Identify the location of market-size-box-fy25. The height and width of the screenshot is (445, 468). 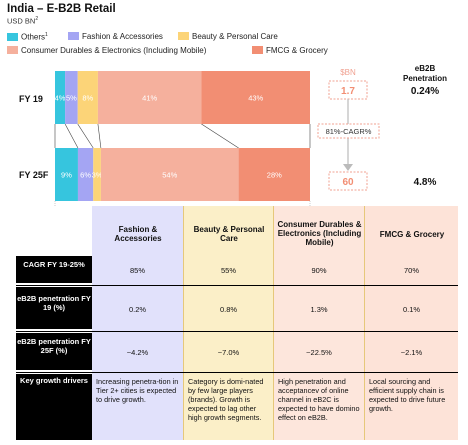
(348, 181).